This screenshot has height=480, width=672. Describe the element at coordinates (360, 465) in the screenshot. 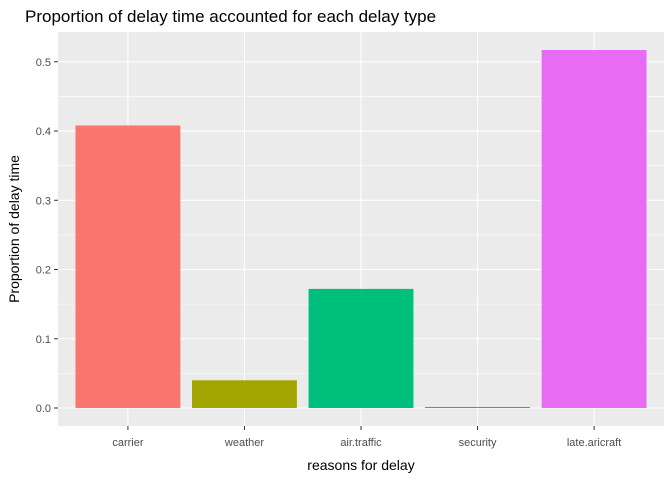

I see `x-axis-title: reasons for delay` at that location.